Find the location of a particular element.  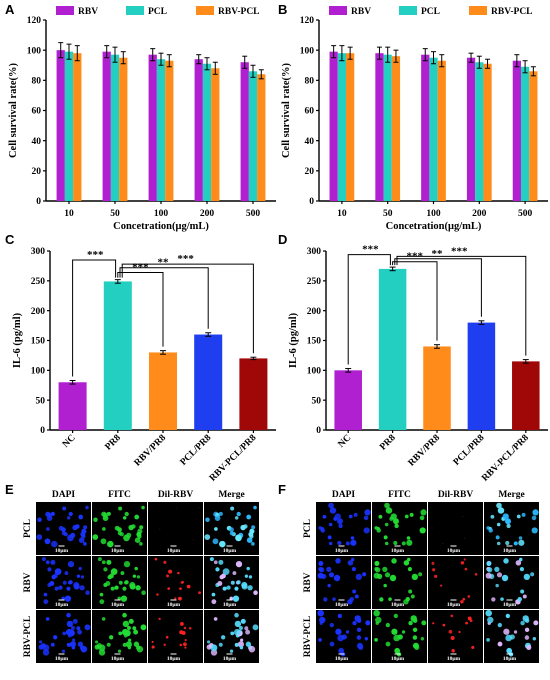

bar-pcl is located at coordinates (525, 133).